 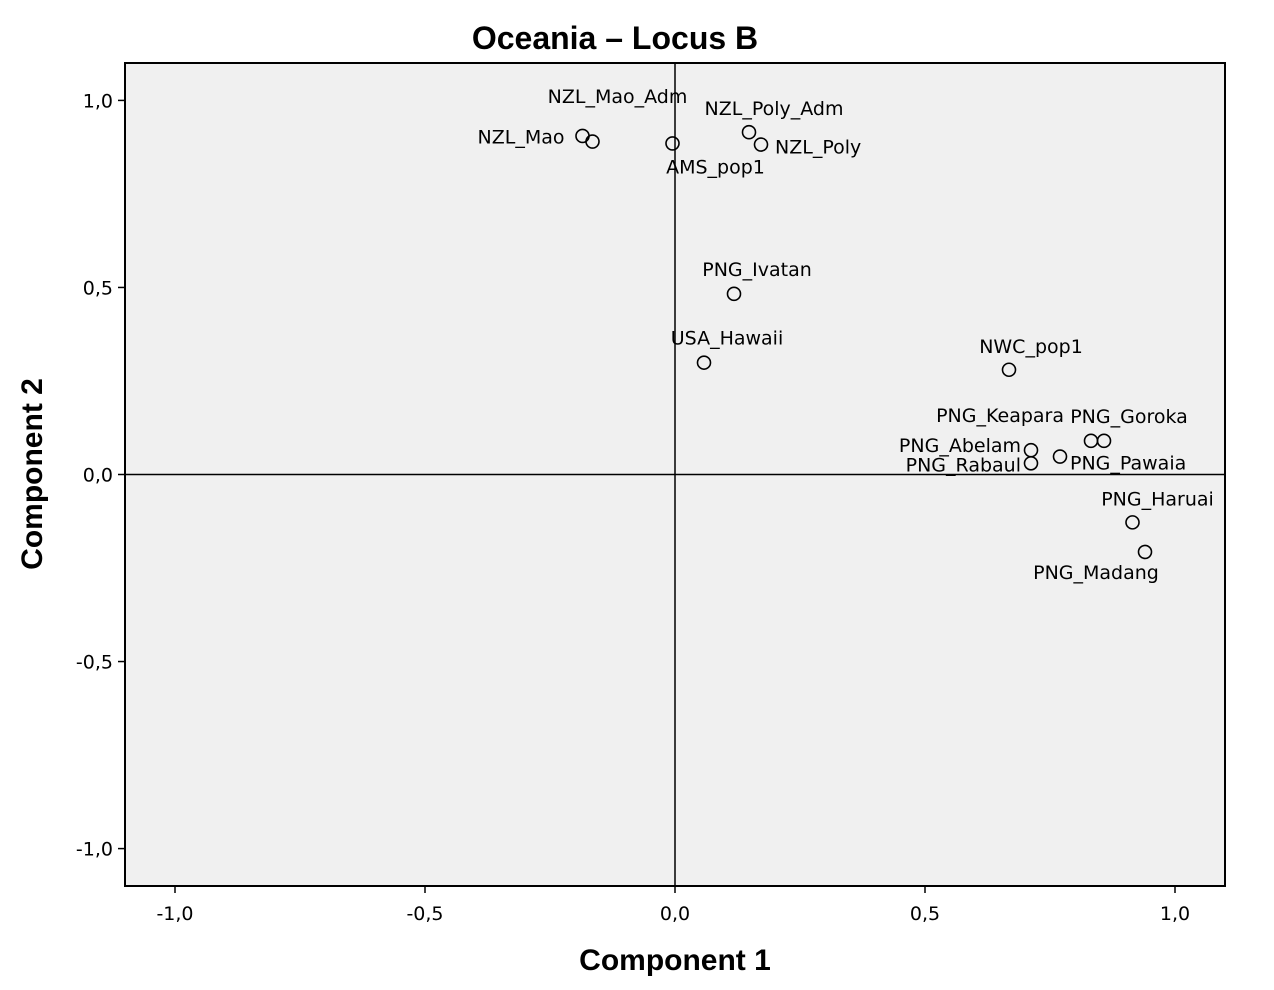 What do you see at coordinates (94, 850) in the screenshot?
I see `y-tick-label: -1,0` at bounding box center [94, 850].